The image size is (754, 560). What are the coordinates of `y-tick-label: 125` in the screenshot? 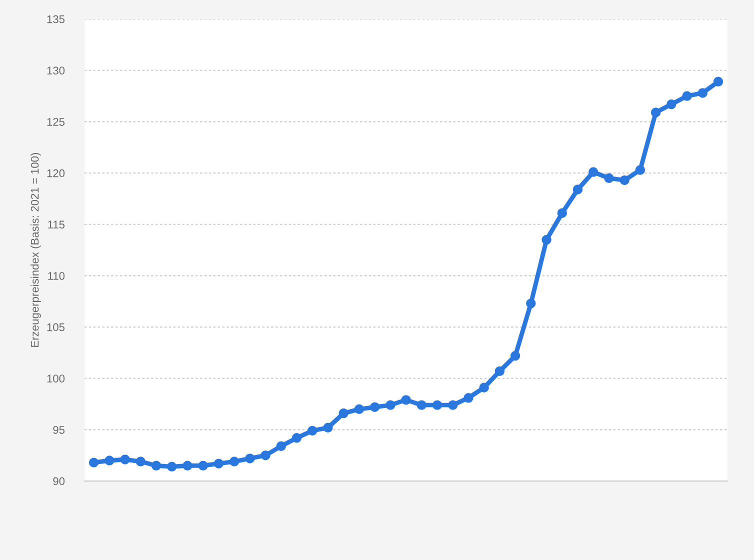 It's located at (56, 122).